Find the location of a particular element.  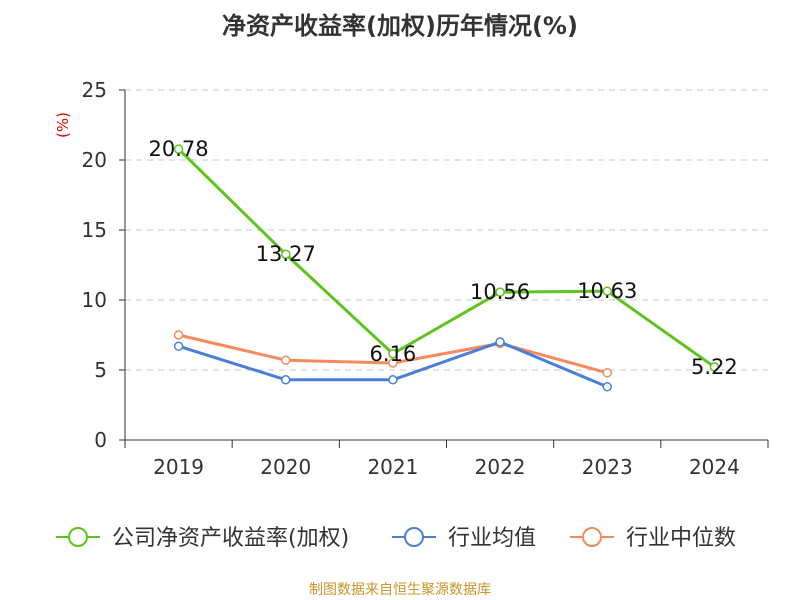

y-tick-label: 10 is located at coordinates (94, 300).